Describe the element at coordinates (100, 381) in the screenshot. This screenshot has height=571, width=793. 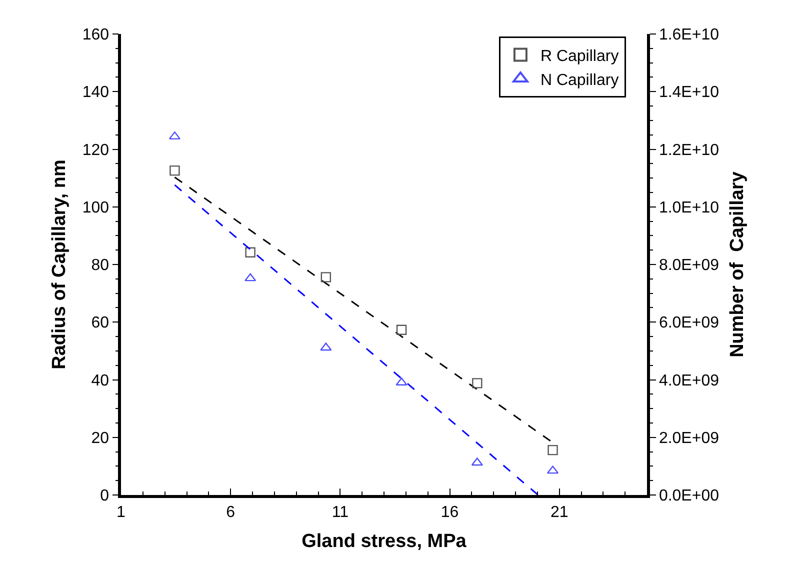
I see `y-tick-label: 40` at that location.